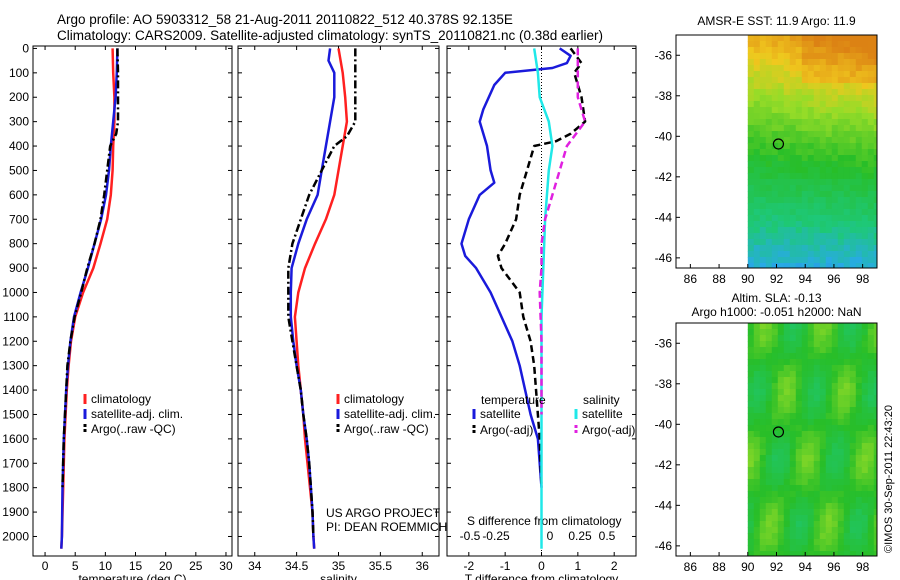 The width and height of the screenshot is (900, 580). What do you see at coordinates (15, 536) in the screenshot?
I see `y-tick-label: 2000` at bounding box center [15, 536].